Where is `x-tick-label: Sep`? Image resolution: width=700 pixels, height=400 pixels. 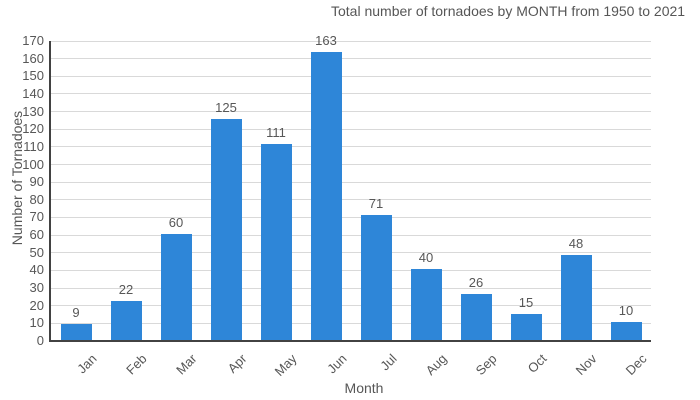
x-tick-label: Sep is located at coordinates (486, 364).